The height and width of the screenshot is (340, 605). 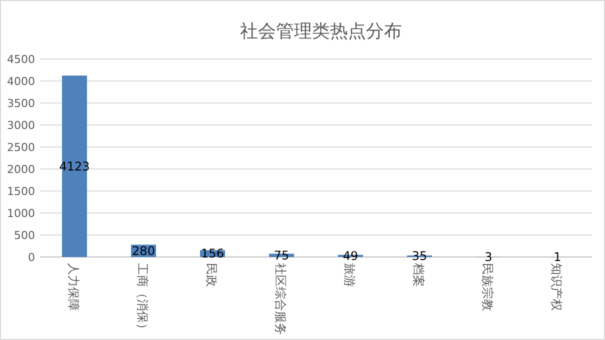 What do you see at coordinates (21, 81) in the screenshot?
I see `y-tick-label: 4000` at bounding box center [21, 81].